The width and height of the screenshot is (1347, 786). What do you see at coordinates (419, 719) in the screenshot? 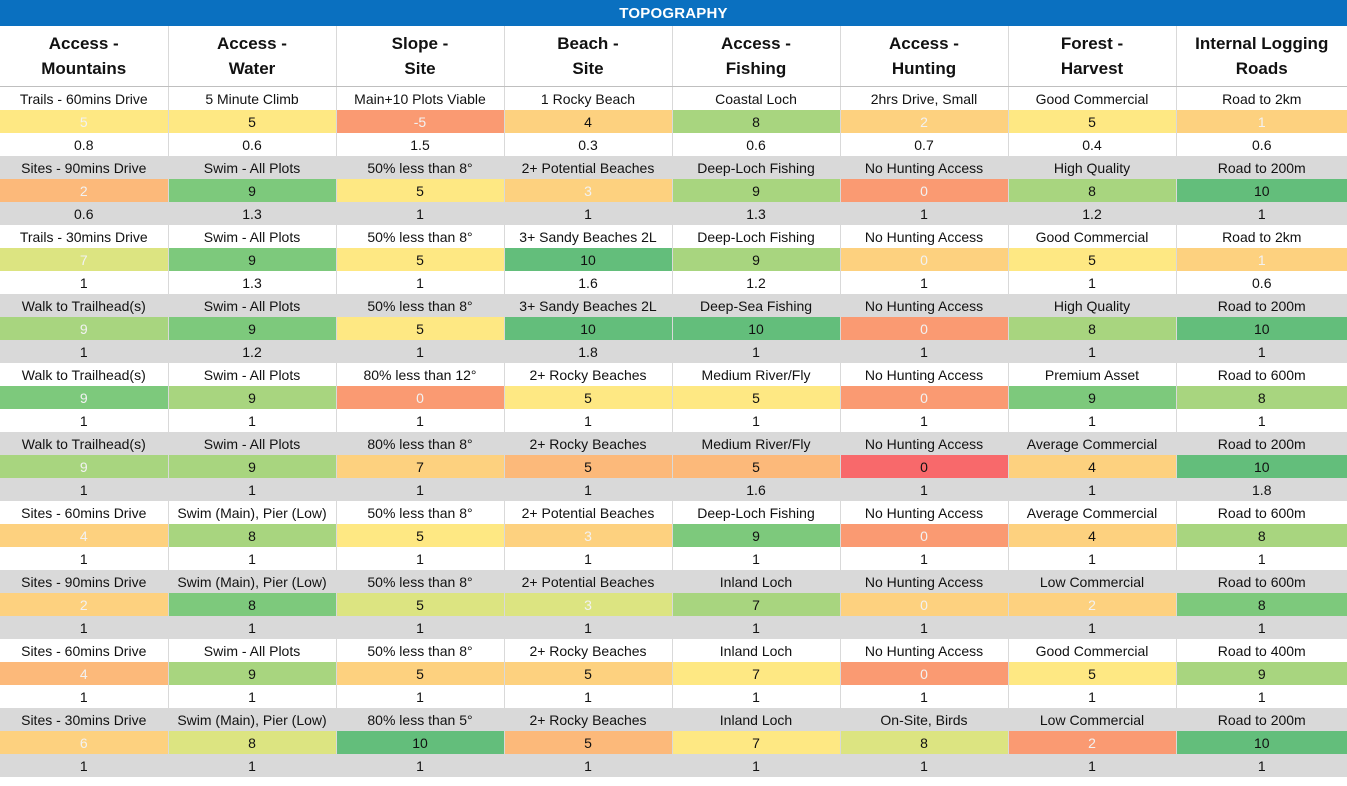
I see `description-cell: 80% less than 5°` at bounding box center [419, 719].